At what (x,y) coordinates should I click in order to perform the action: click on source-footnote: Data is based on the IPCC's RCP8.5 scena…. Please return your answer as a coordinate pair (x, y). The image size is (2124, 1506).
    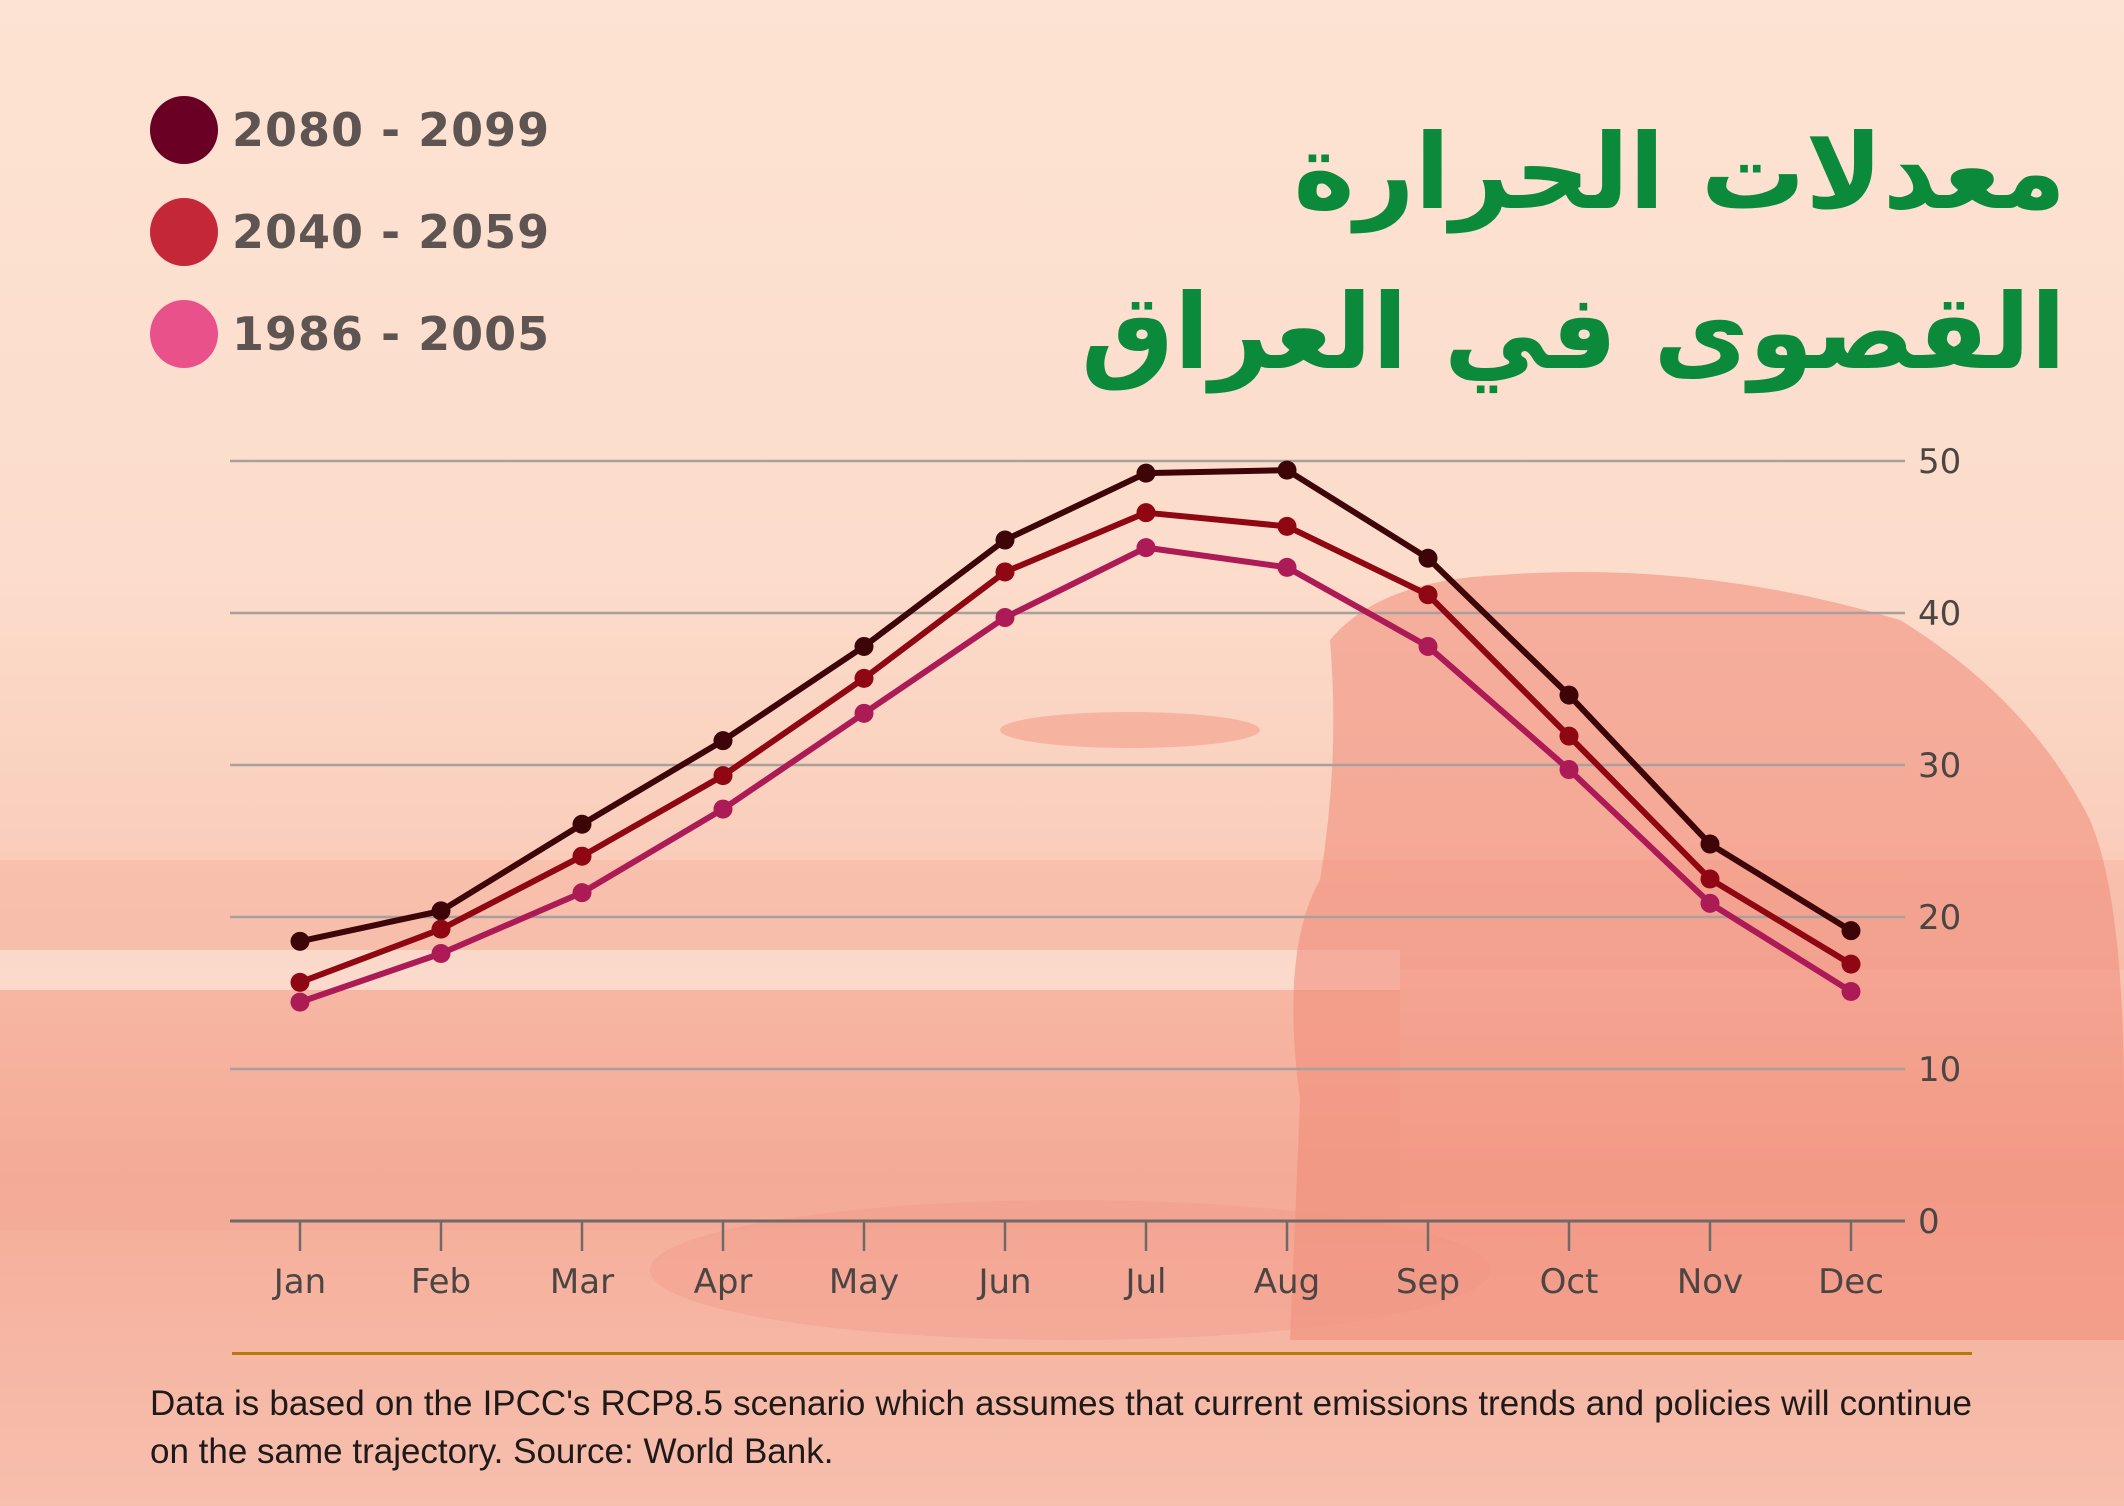
    Looking at the image, I should click on (1061, 1427).